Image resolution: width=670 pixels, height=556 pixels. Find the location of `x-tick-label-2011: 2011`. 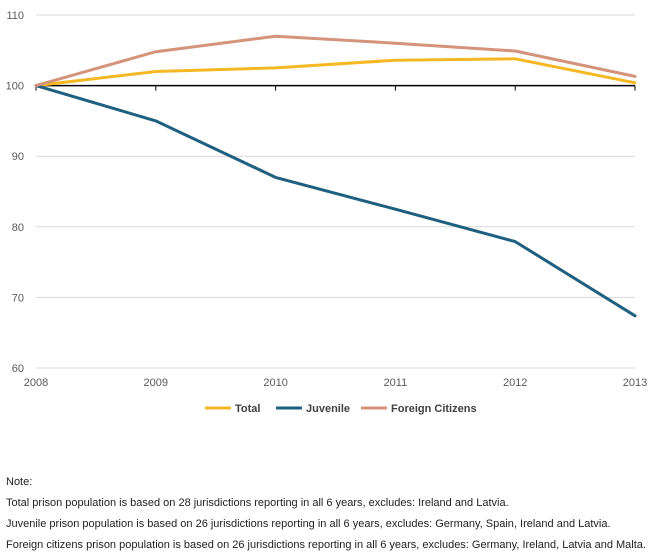

x-tick-label-2011: 2011 is located at coordinates (396, 383).